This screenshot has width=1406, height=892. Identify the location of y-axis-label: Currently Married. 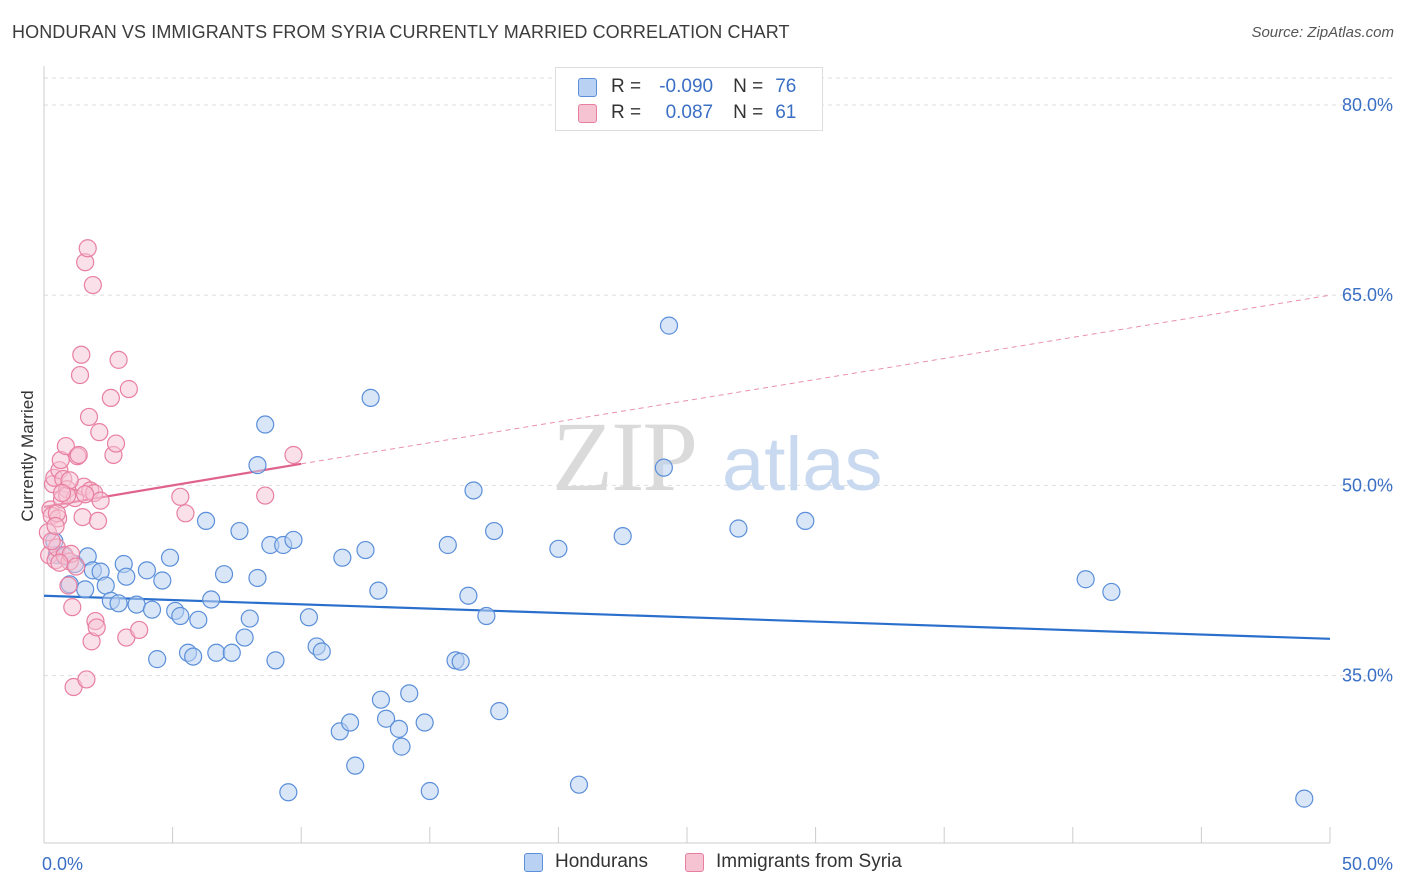
(27, 455).